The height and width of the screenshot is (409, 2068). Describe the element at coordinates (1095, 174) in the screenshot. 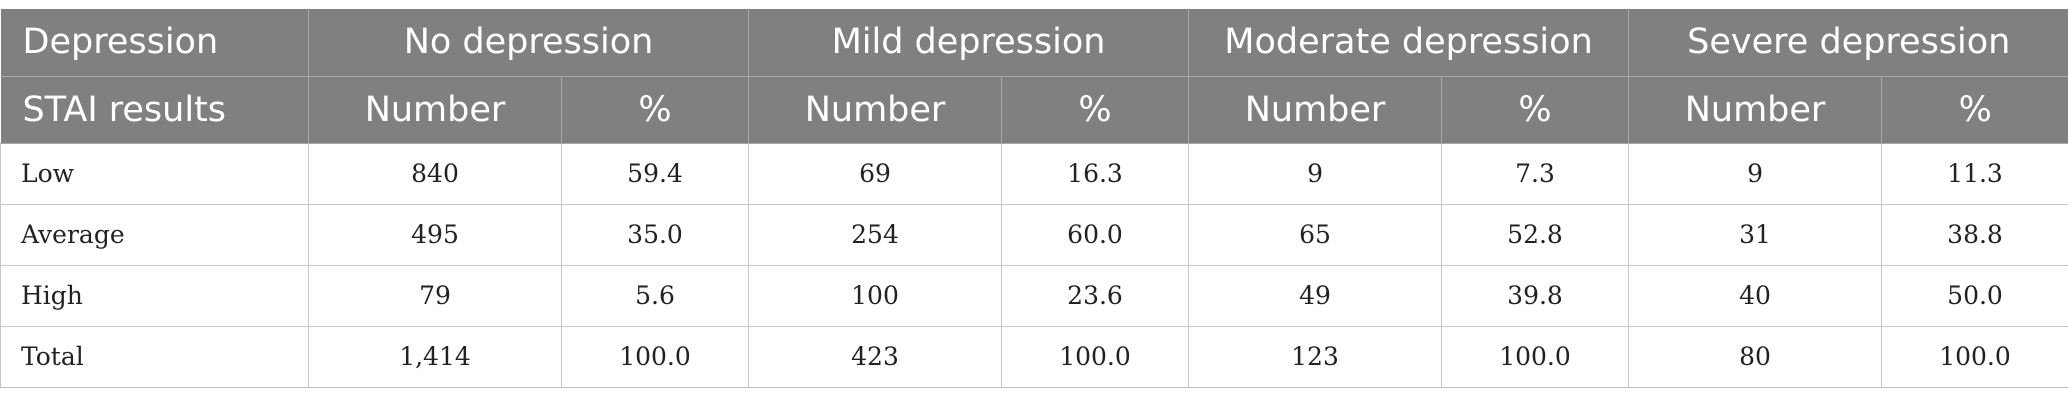

I see `cell-percent: 16.3` at that location.